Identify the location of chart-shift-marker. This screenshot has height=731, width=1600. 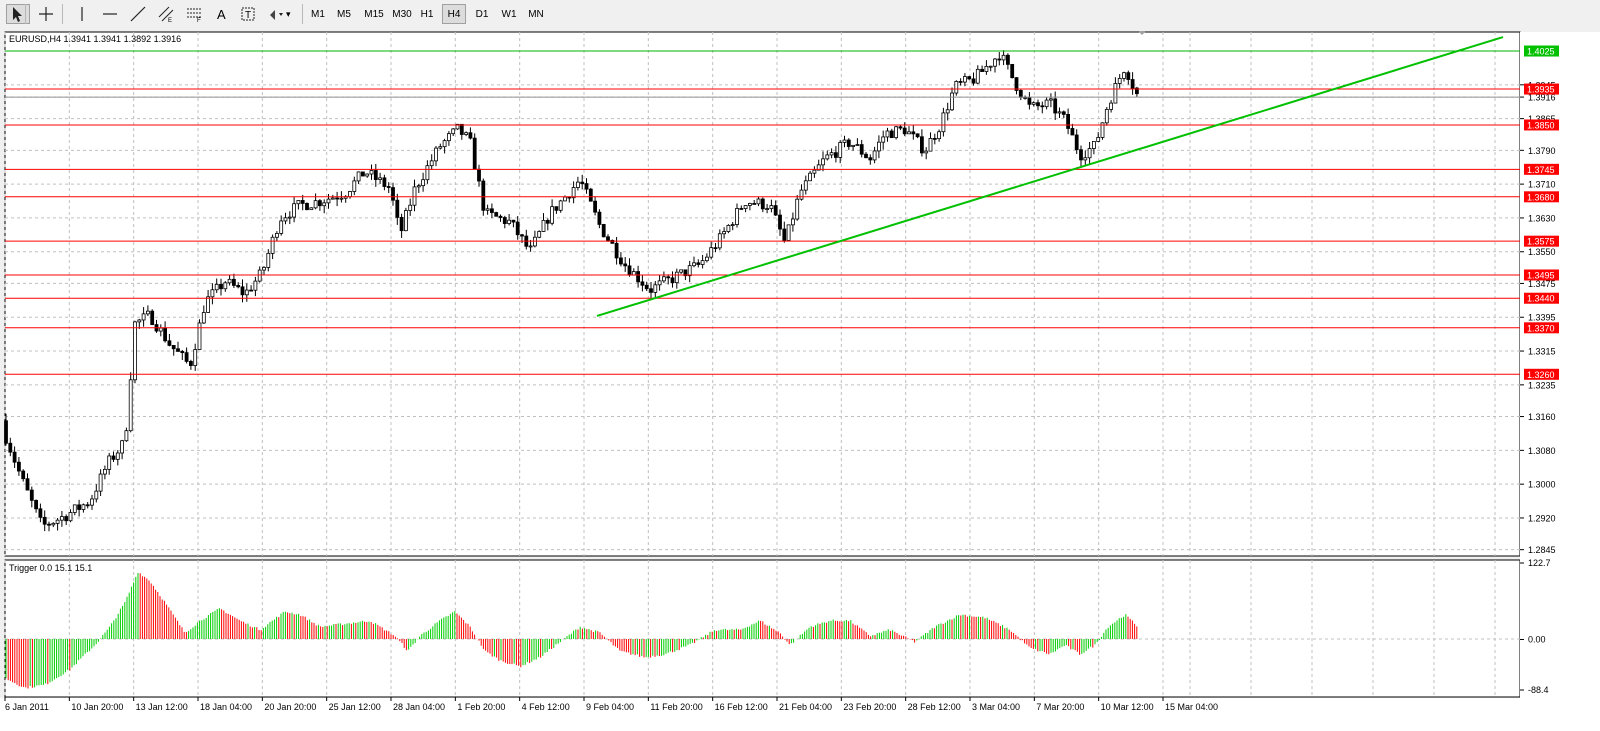
(1142, 33).